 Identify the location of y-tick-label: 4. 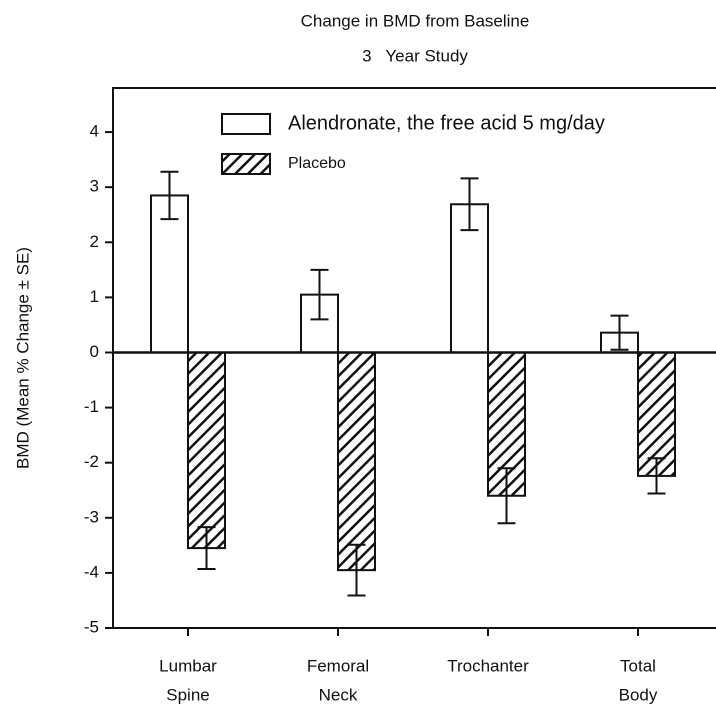
(94, 131).